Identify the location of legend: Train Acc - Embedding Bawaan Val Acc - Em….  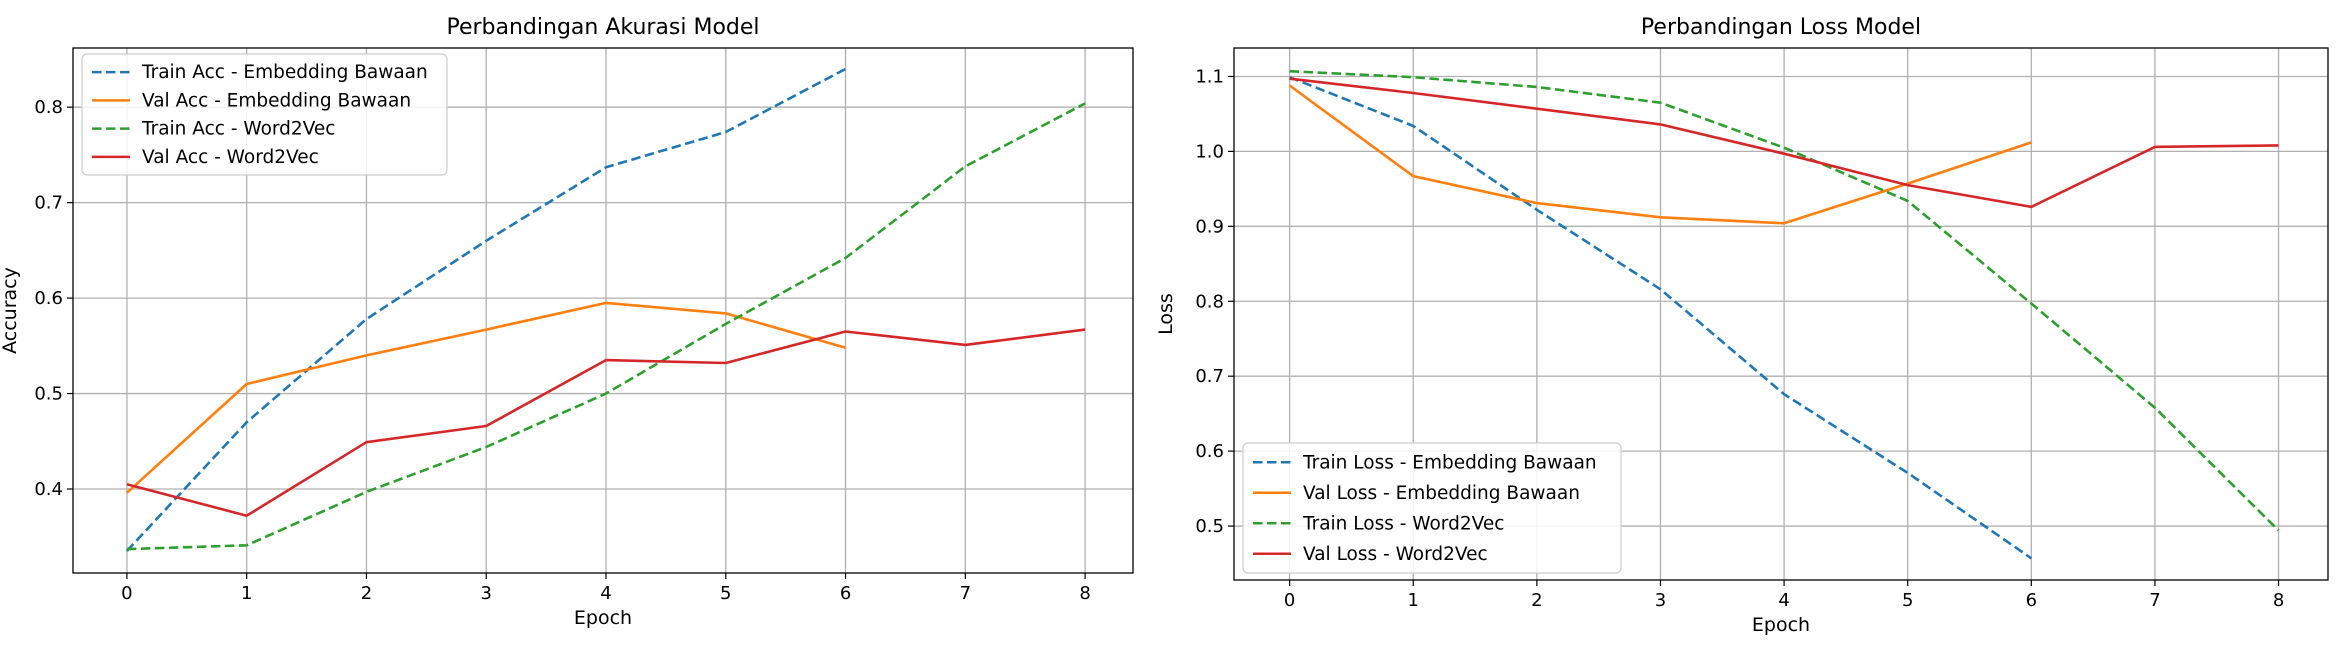
(264, 114).